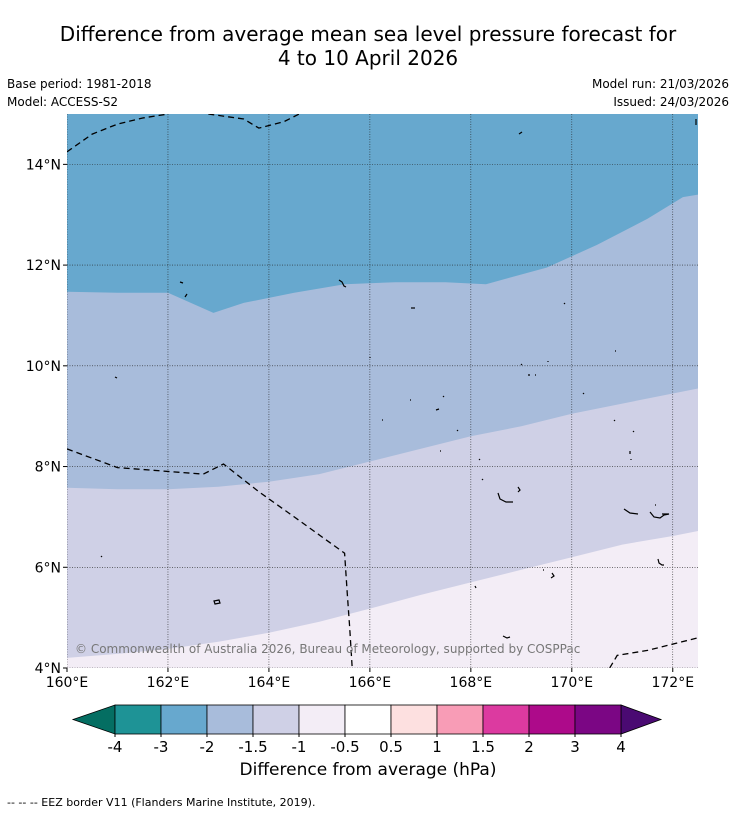  Describe the element at coordinates (161, 747) in the screenshot. I see `colorbar-tick-label: -3` at that location.